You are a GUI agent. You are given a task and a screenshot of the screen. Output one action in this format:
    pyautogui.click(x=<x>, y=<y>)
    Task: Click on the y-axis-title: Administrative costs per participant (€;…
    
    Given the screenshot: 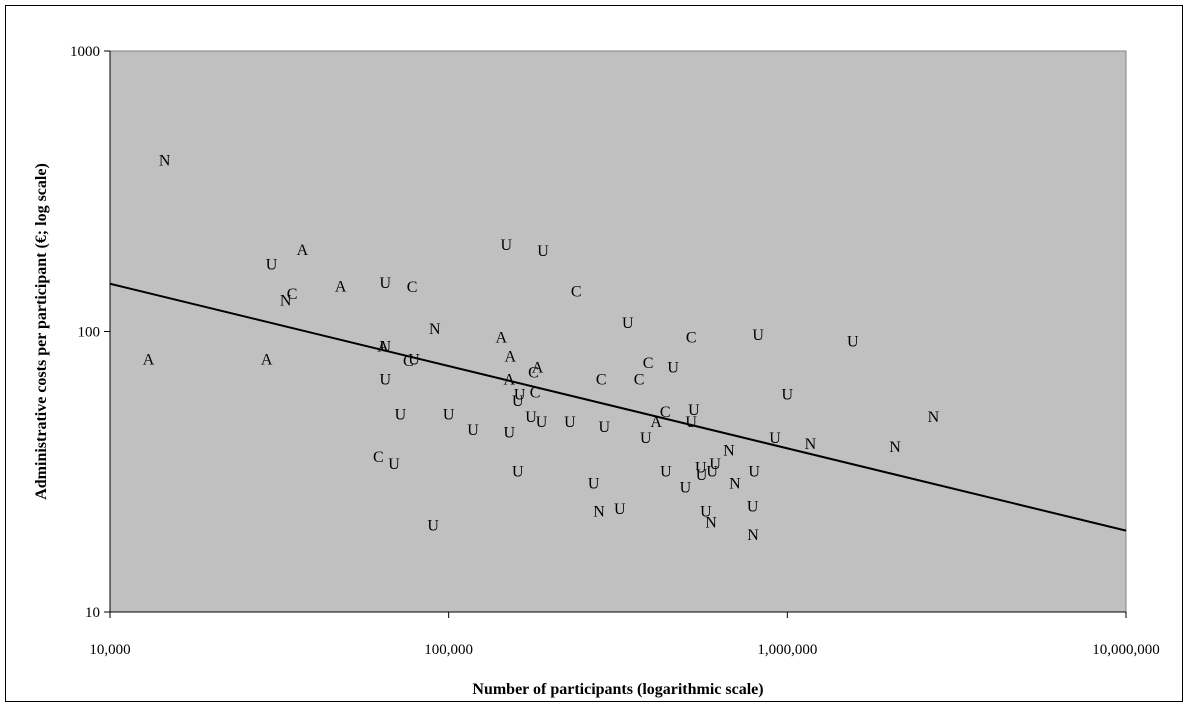 What is the action you would take?
    pyautogui.click(x=41, y=331)
    